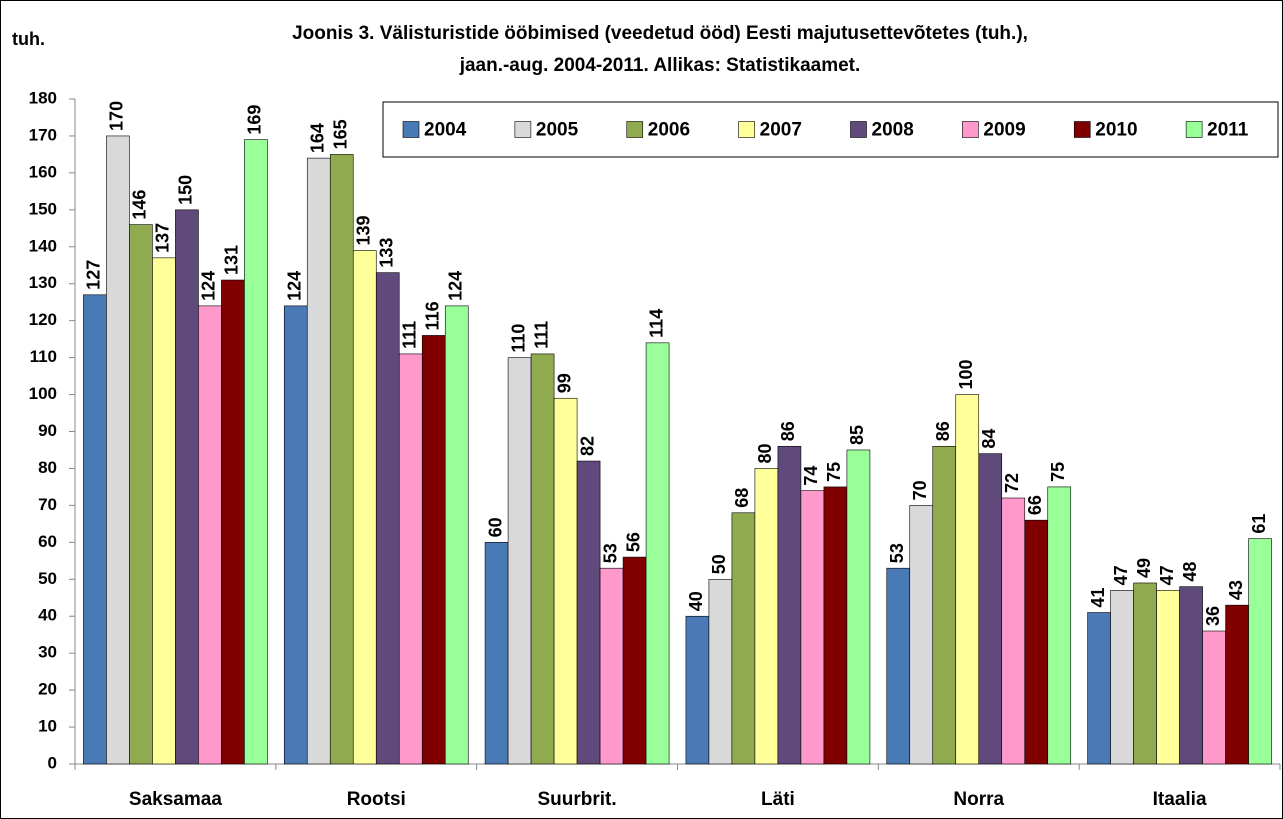  I want to click on y-tick-label: 20, so click(47, 689).